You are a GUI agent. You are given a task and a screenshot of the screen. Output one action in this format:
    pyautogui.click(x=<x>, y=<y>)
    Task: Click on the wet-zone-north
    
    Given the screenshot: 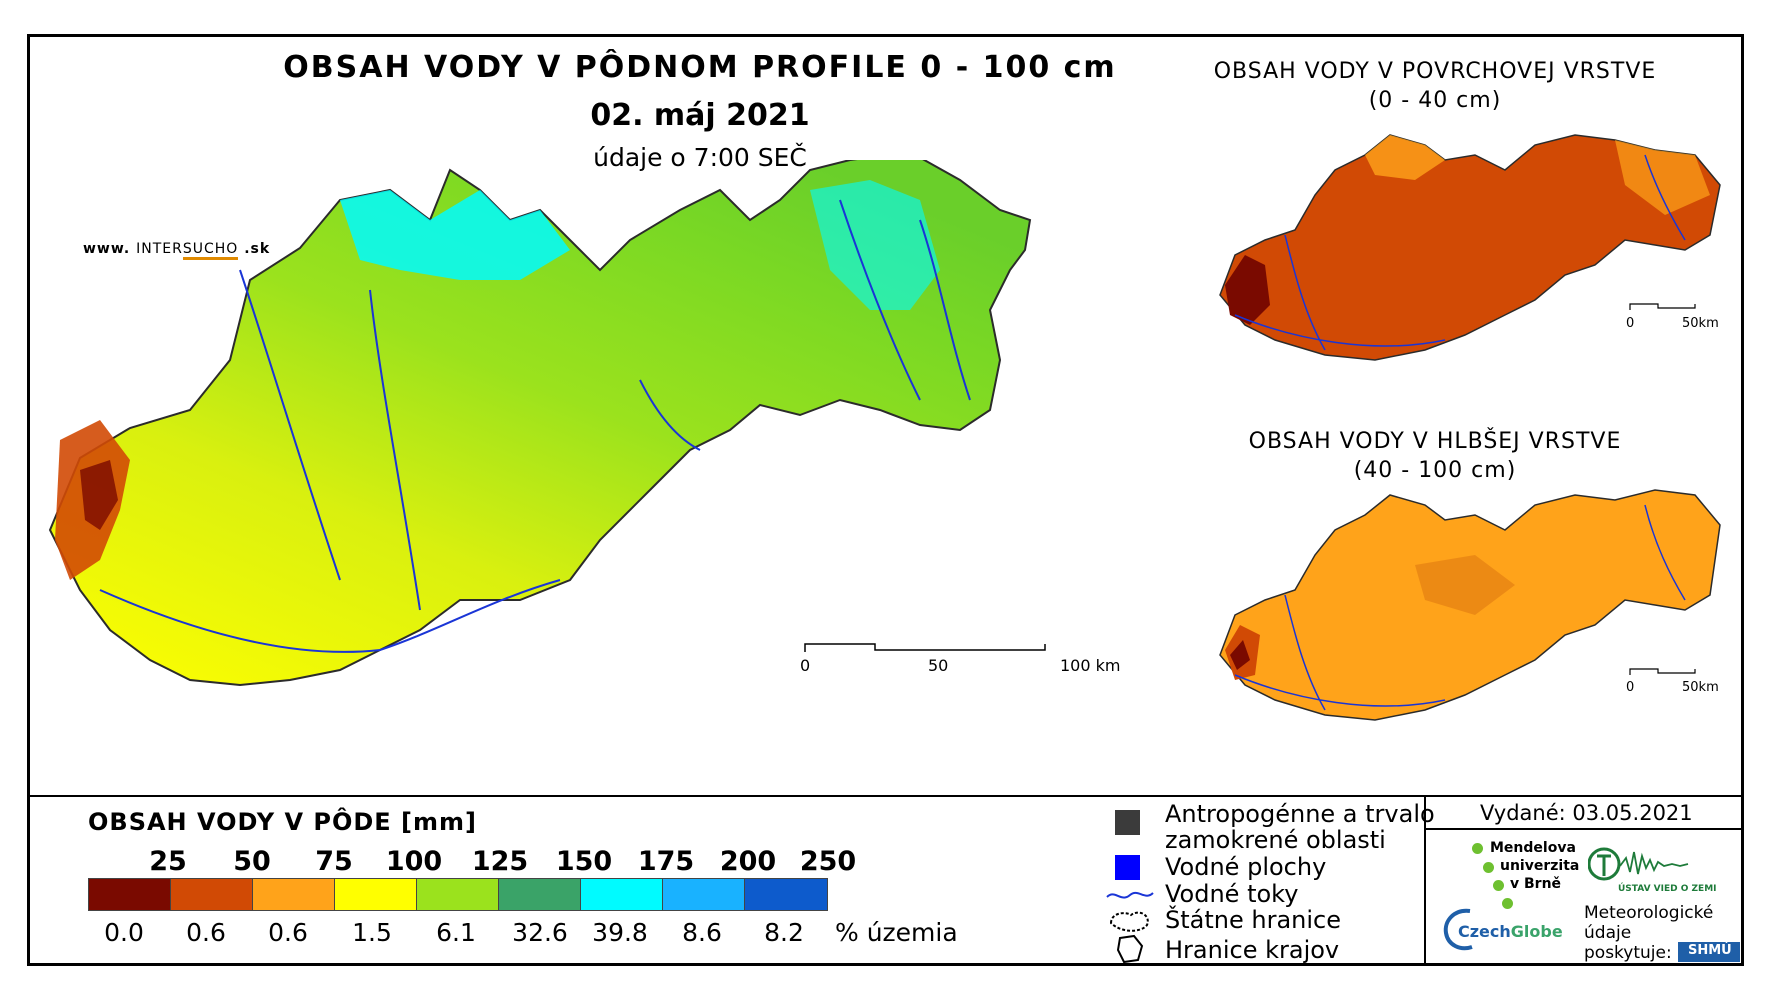 What is the action you would take?
    pyautogui.click(x=455, y=235)
    